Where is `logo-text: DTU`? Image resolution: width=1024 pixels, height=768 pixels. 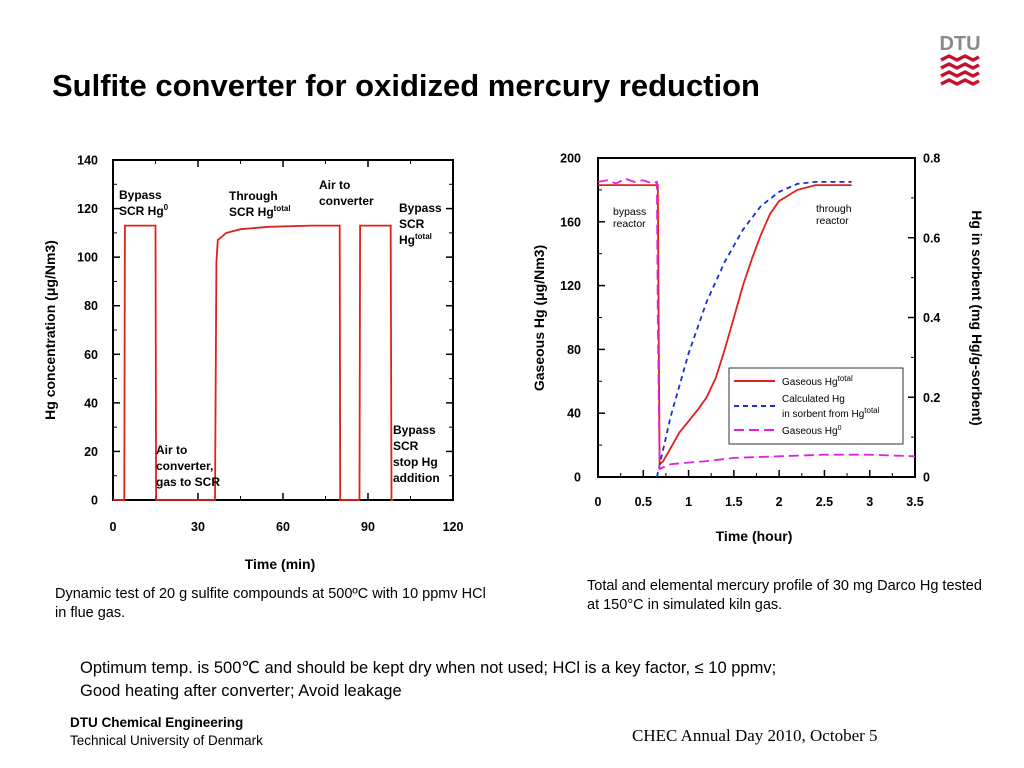 logo-text: DTU is located at coordinates (959, 44).